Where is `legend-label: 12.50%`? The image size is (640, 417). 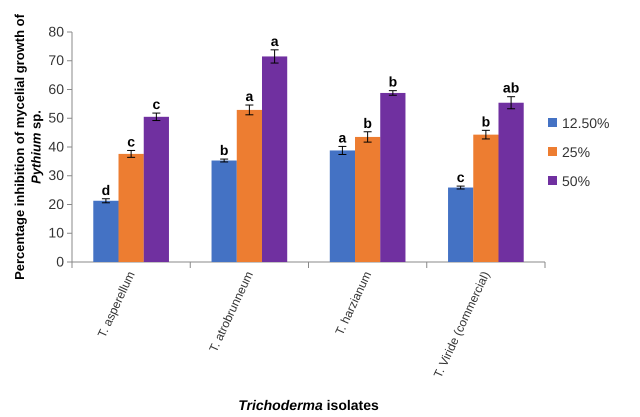 legend-label: 12.50% is located at coordinates (586, 122).